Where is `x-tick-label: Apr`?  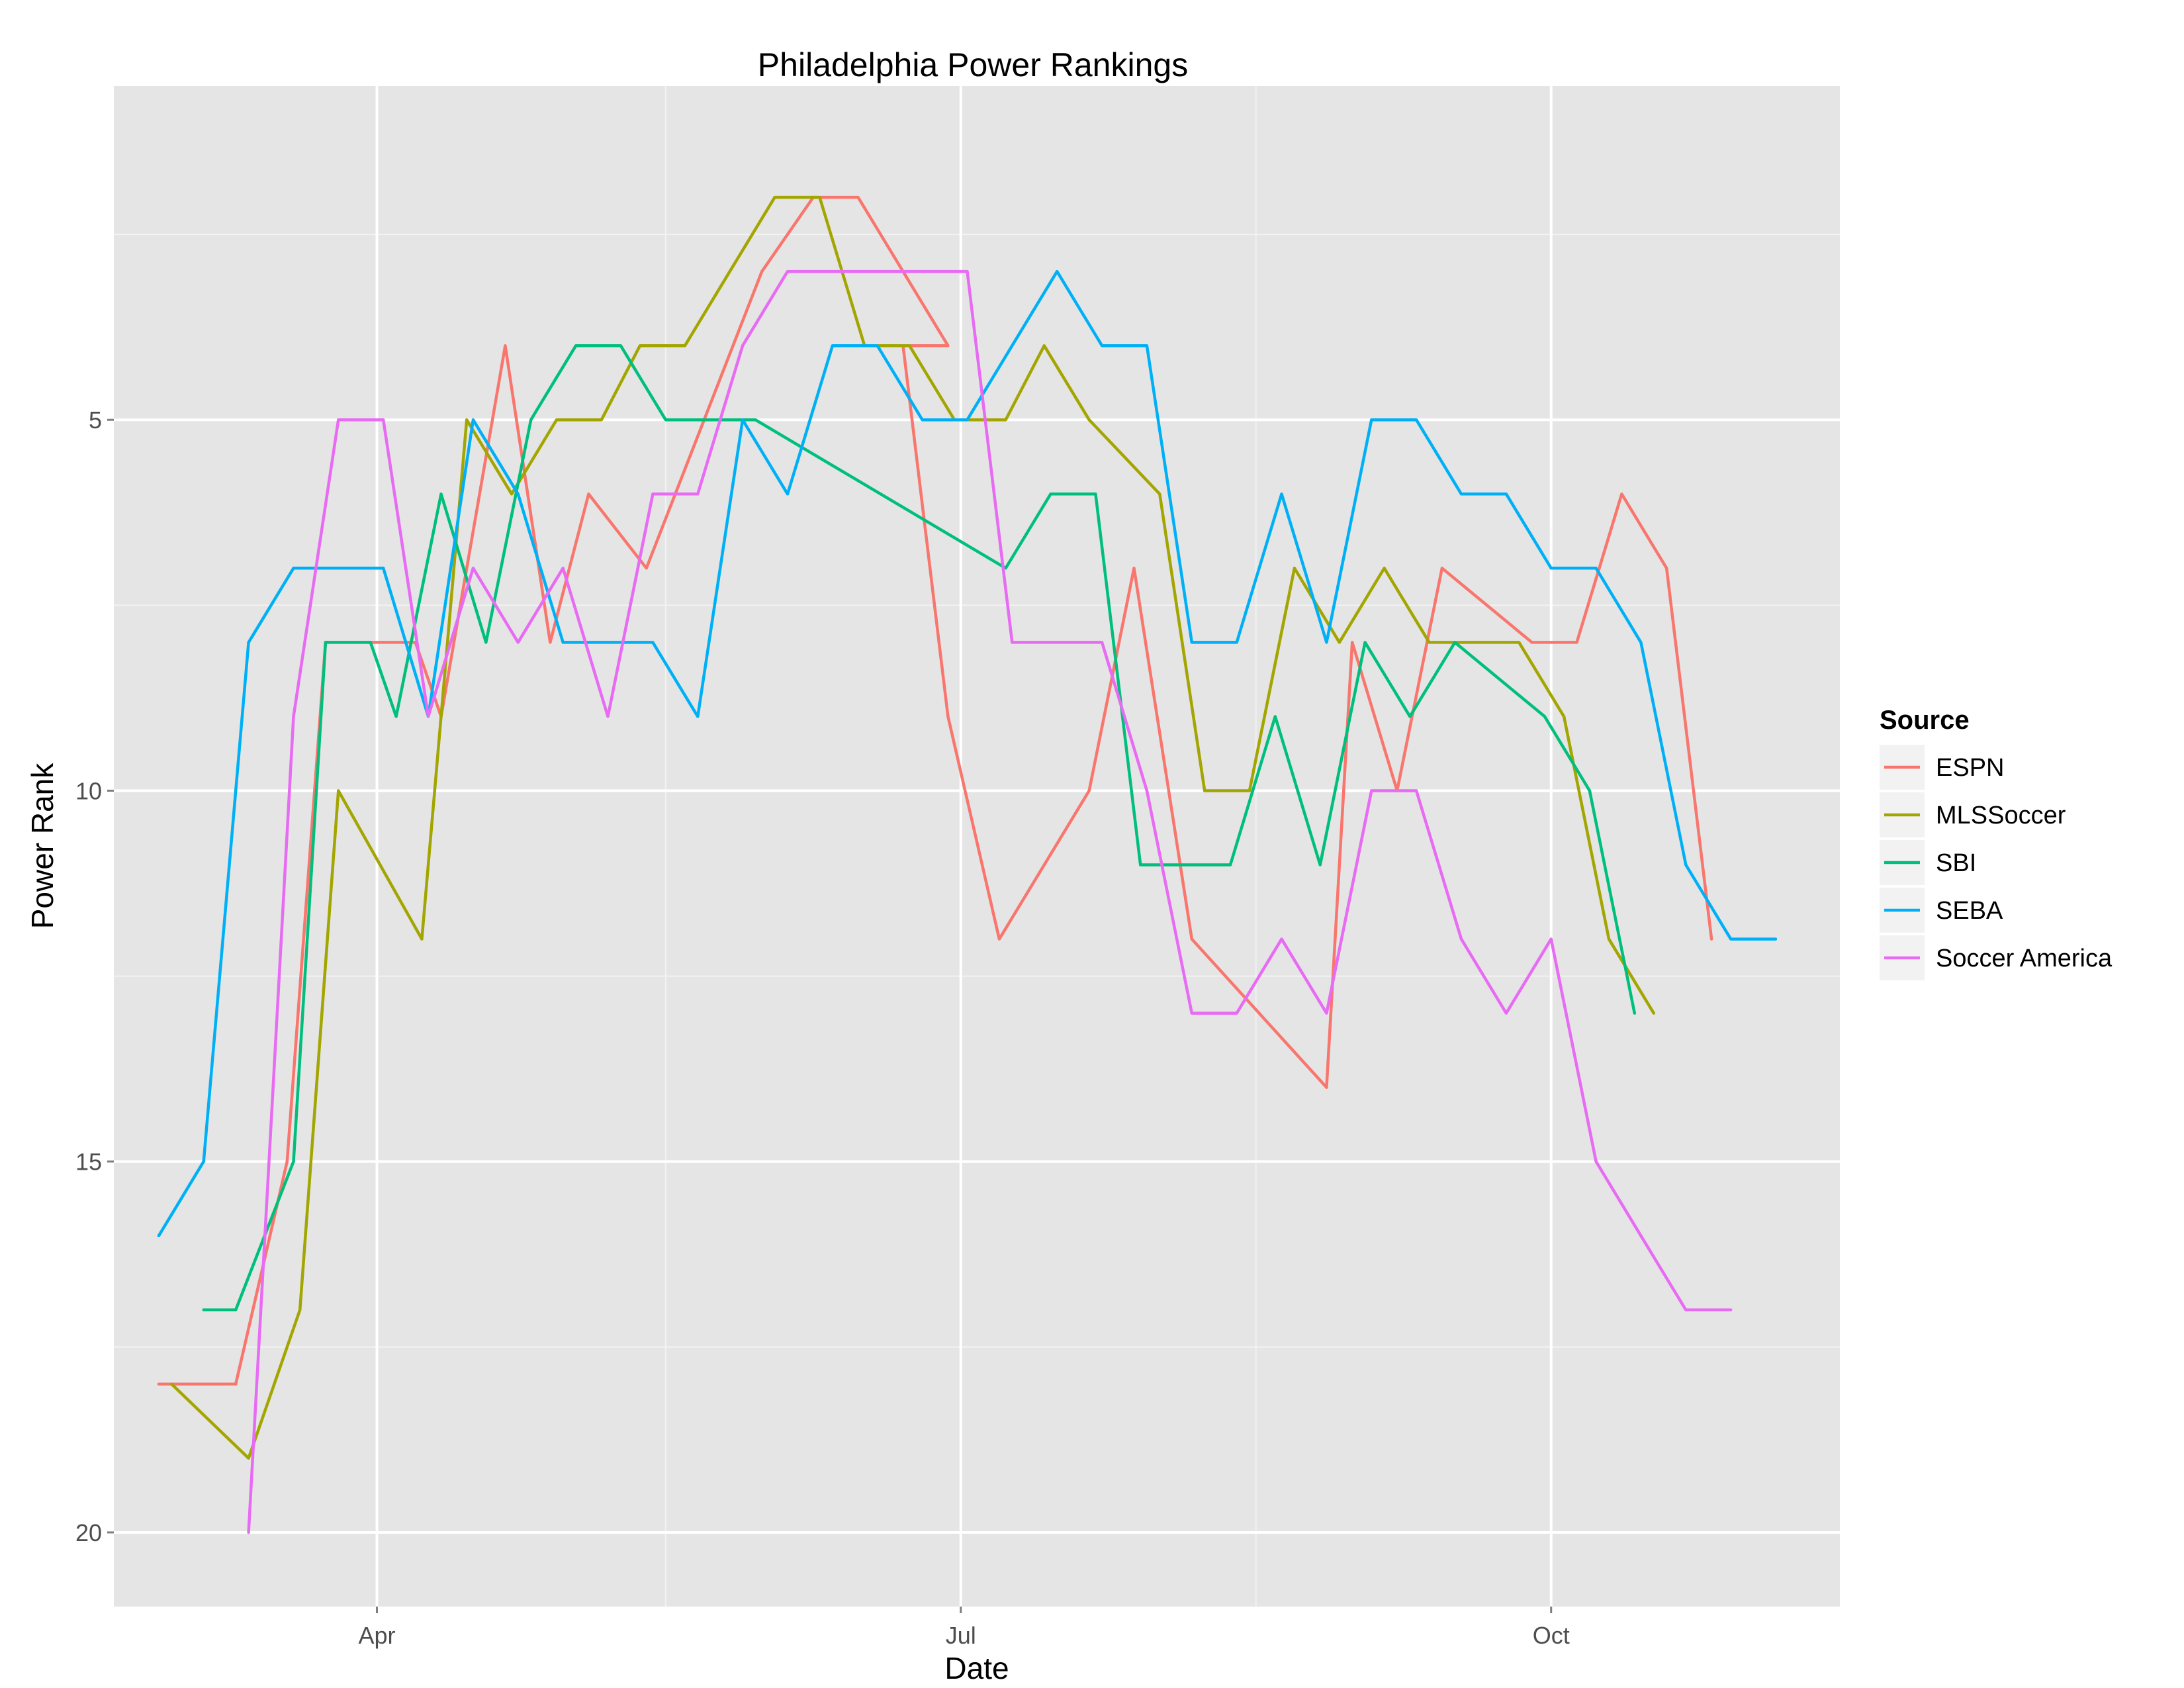
x-tick-label: Apr is located at coordinates (376, 1635).